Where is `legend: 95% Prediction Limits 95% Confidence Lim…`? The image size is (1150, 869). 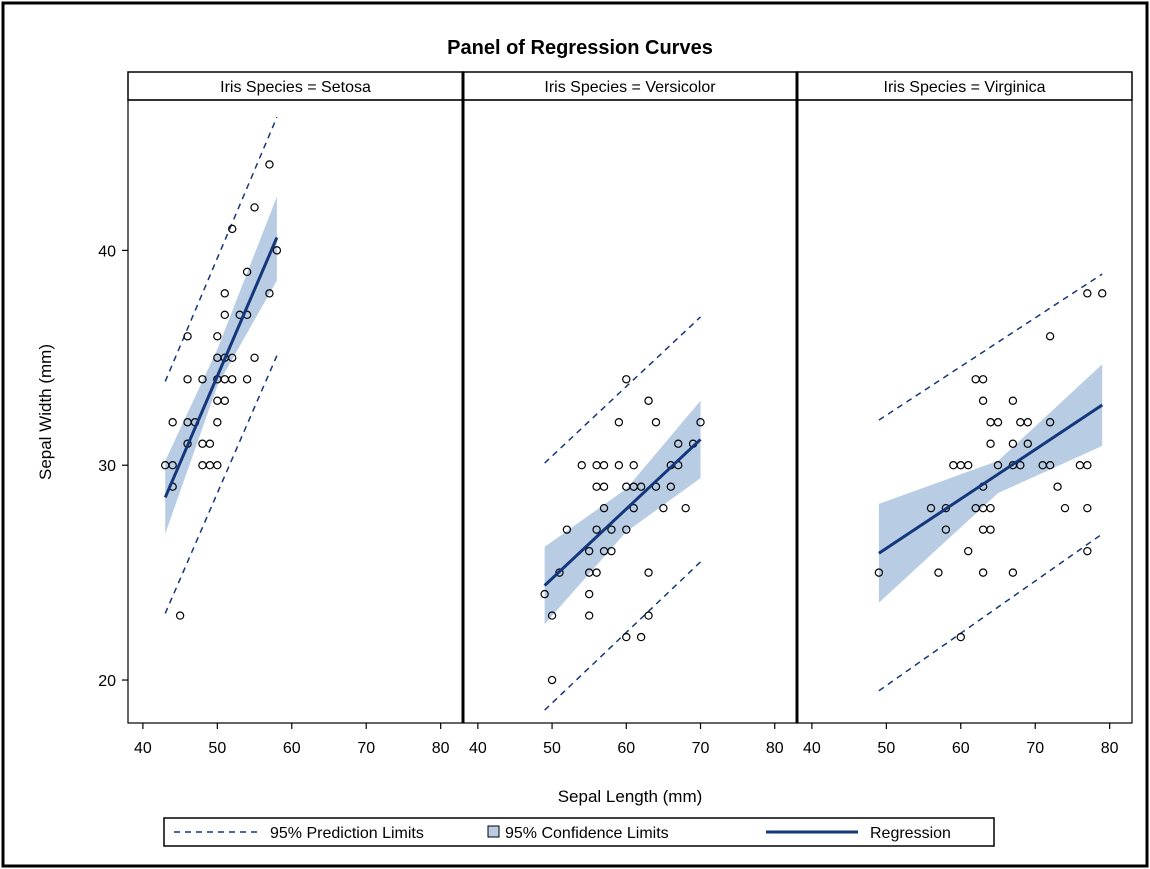
legend: 95% Prediction Limits 95% Confidence Lim… is located at coordinates (579, 832).